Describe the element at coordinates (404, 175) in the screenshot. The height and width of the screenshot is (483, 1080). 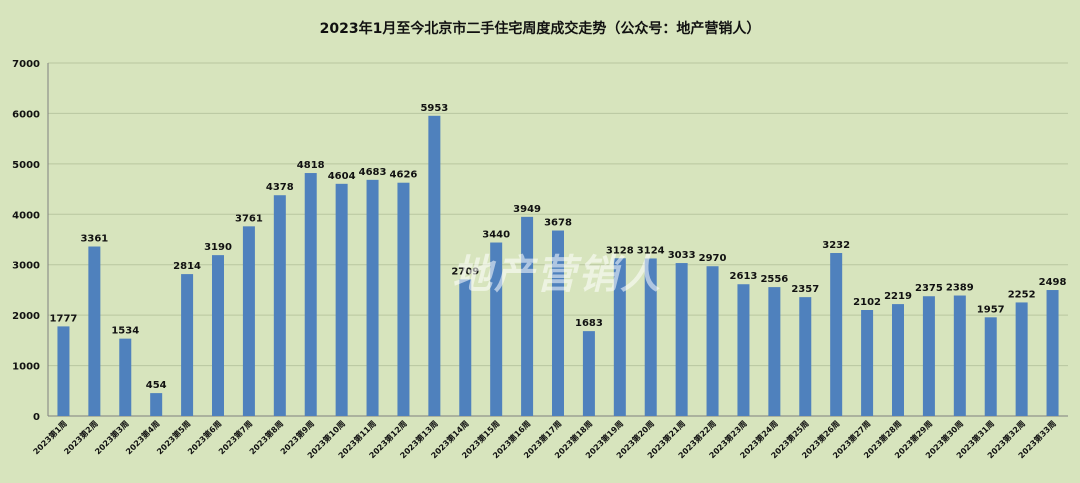
I see `data-label: 4626` at that location.